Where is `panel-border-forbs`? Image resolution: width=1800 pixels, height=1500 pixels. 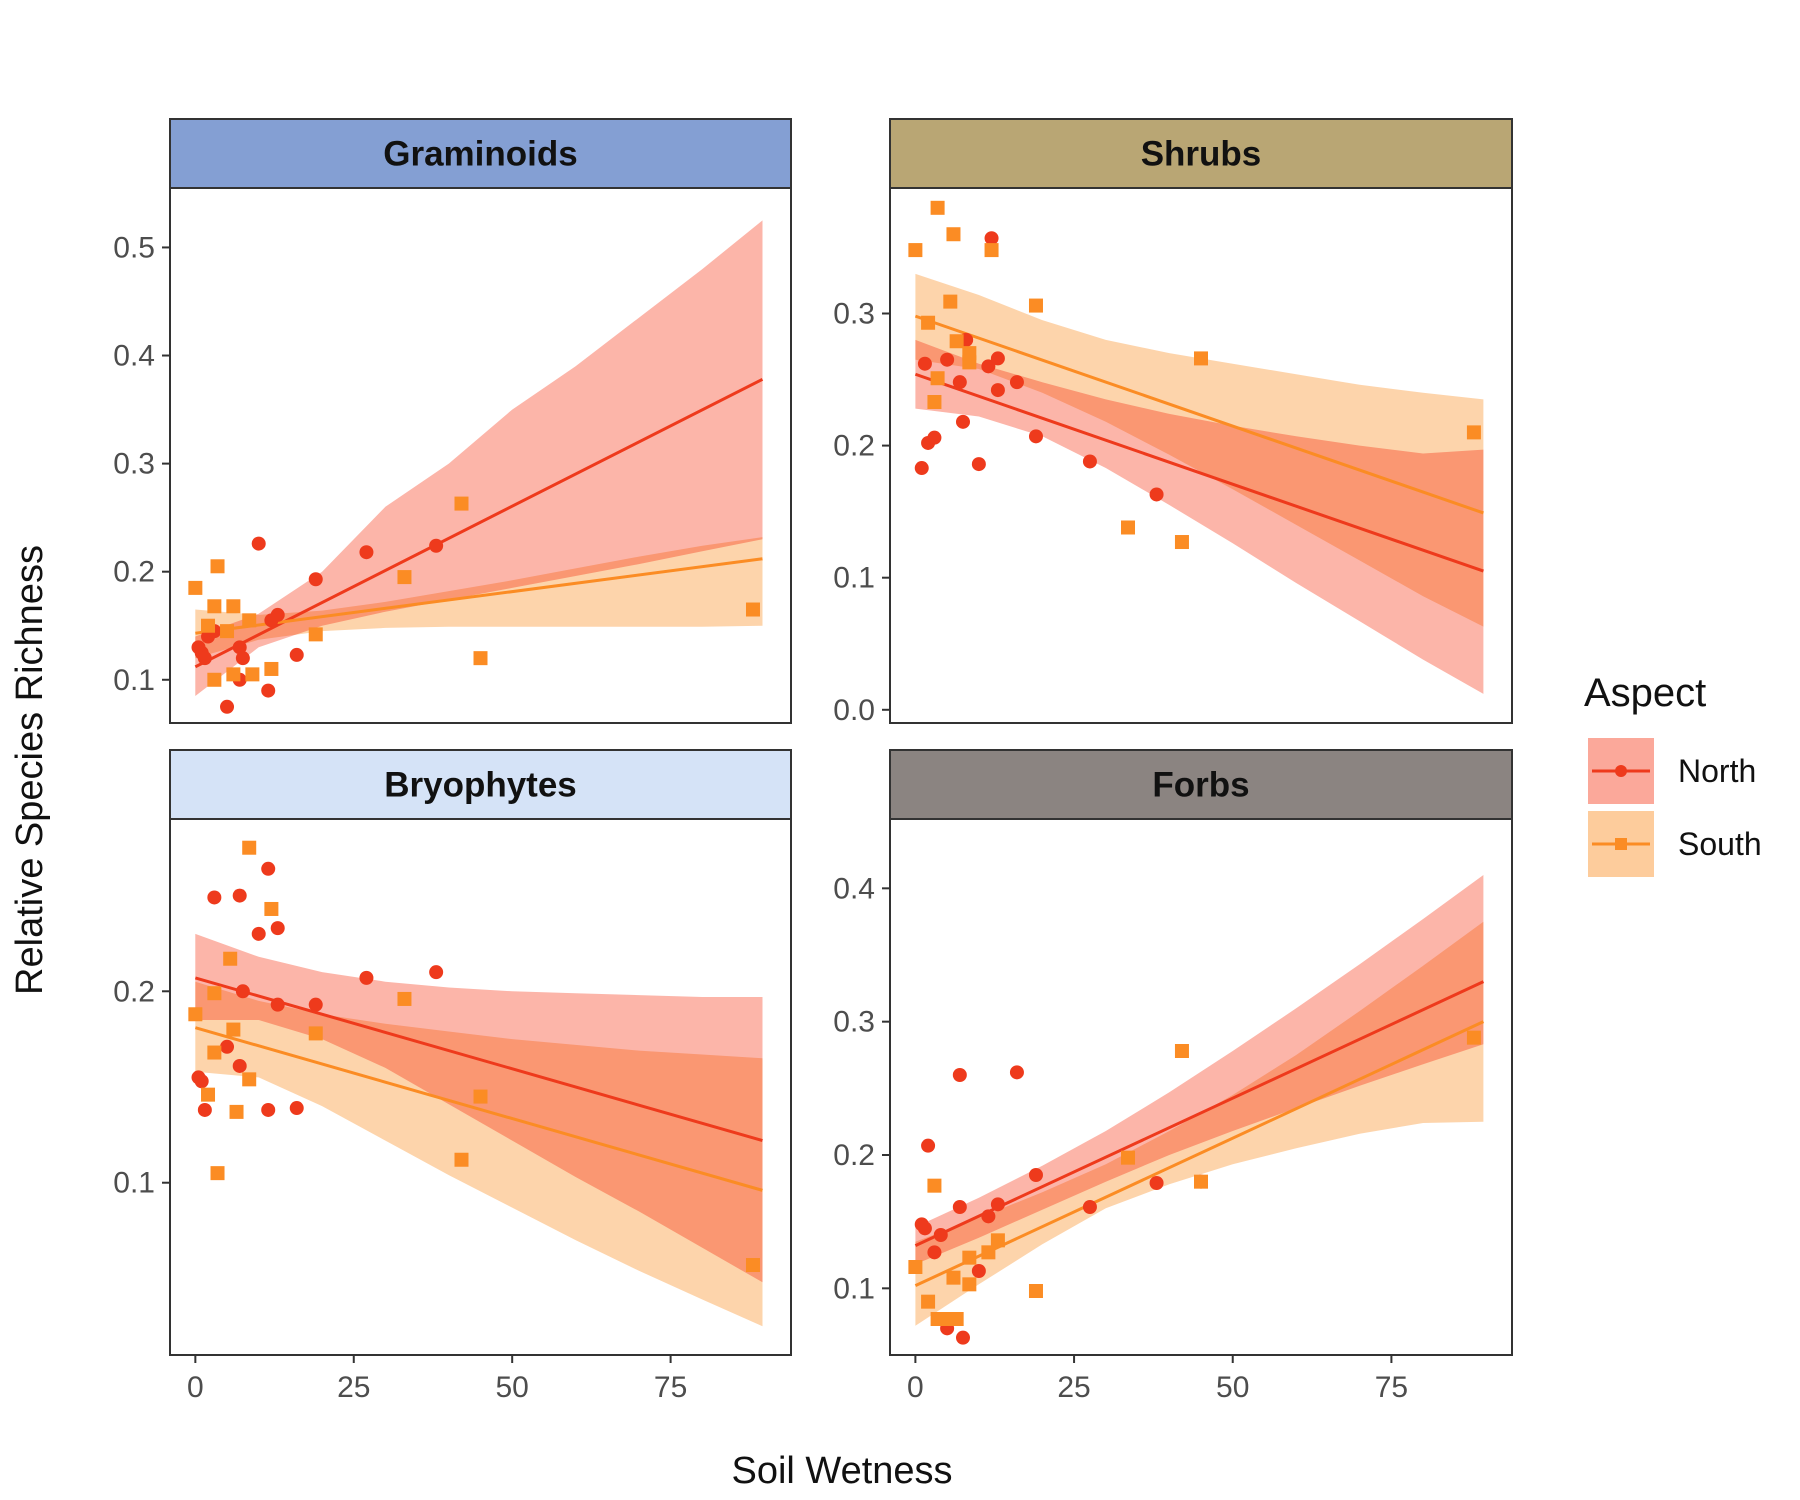 panel-border-forbs is located at coordinates (1201, 1087).